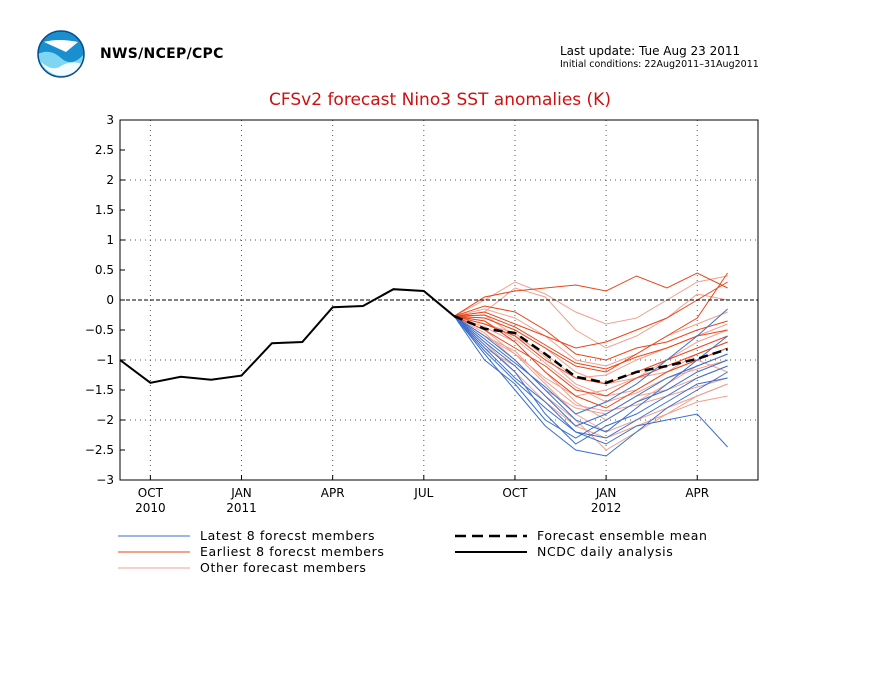 This screenshot has width=880, height=680. I want to click on x-tick-label: JUL, so click(423, 493).